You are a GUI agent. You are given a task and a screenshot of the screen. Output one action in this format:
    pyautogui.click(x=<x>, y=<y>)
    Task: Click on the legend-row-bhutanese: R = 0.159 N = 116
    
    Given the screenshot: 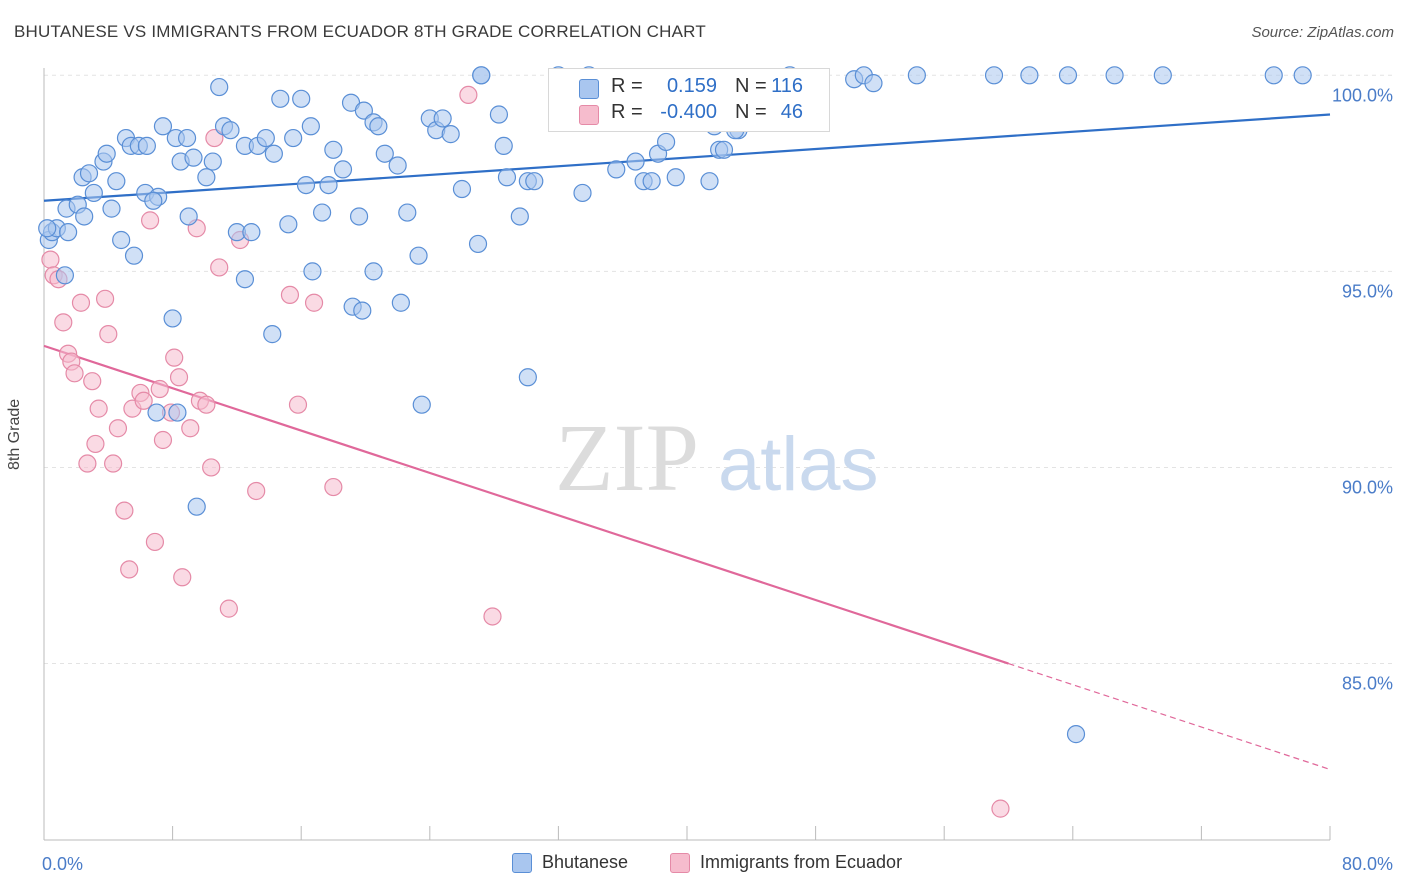 What is the action you would take?
    pyautogui.click(x=689, y=88)
    